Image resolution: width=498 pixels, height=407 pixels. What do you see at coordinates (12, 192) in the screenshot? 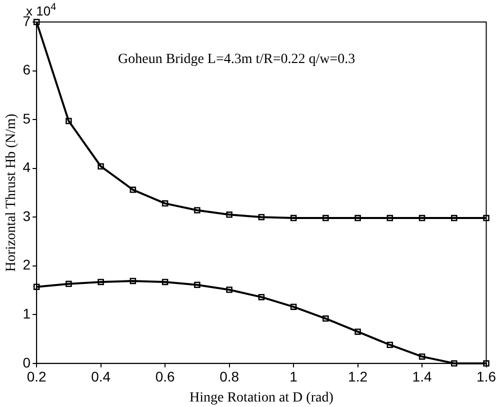
I see `y-axis-title: Horizontal Thrust Hb (N/m)` at bounding box center [12, 192].